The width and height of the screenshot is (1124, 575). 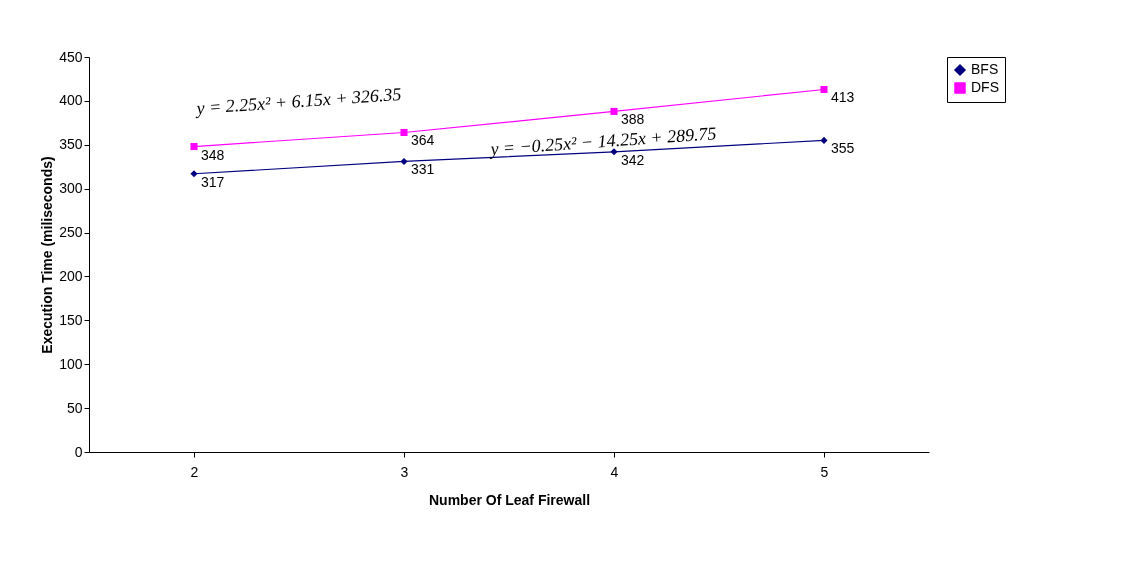 What do you see at coordinates (633, 119) in the screenshot?
I see `data-label: 388` at bounding box center [633, 119].